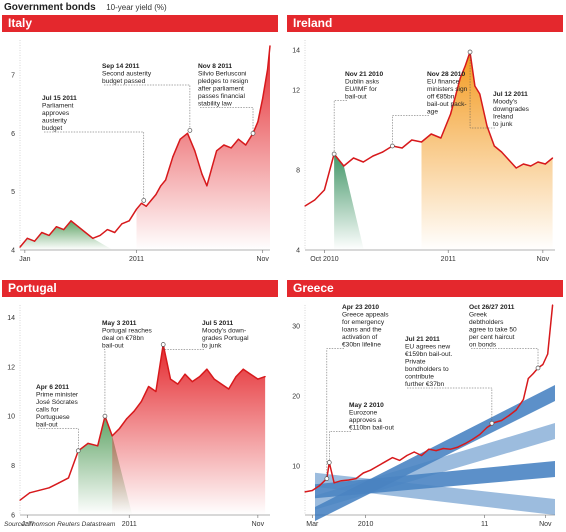  Describe the element at coordinates (66, 235) in the screenshot. I see `italy-fill-secondary` at that location.